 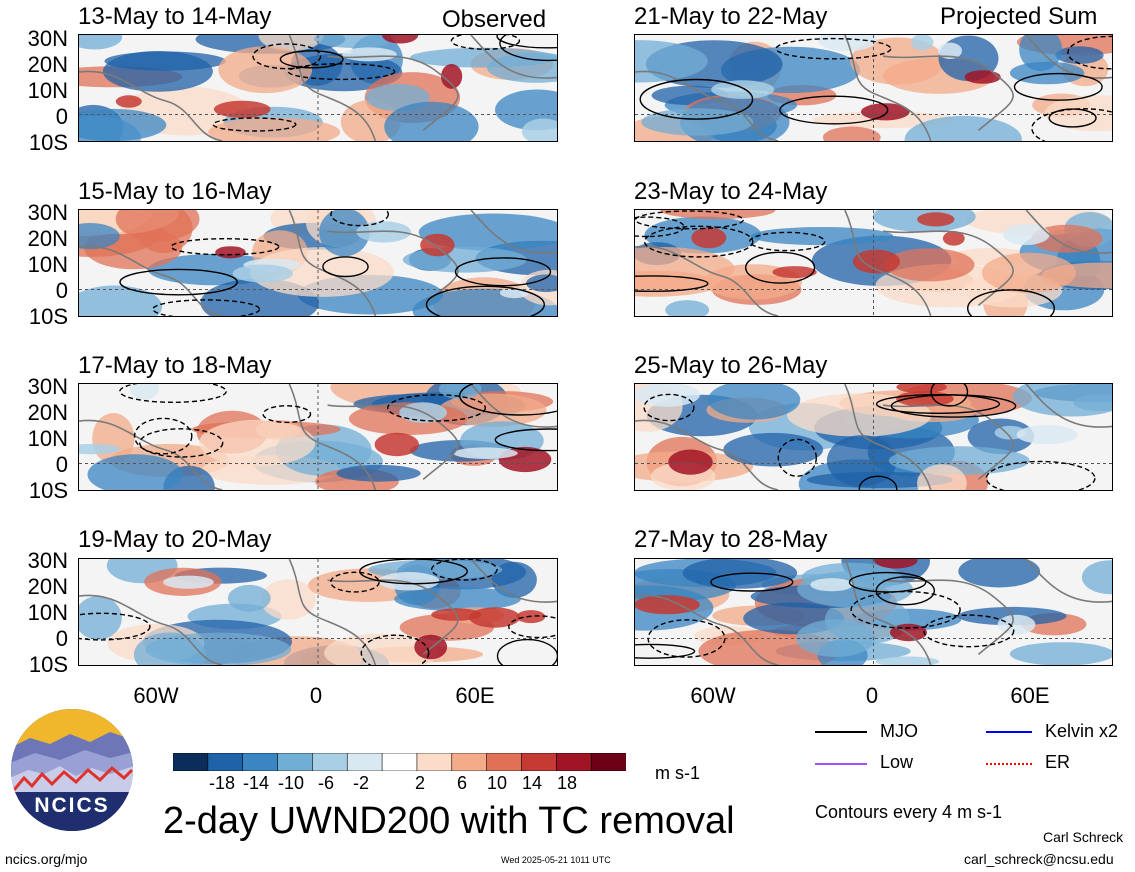 What do you see at coordinates (567, 783) in the screenshot?
I see `colorbar-label: 18` at bounding box center [567, 783].